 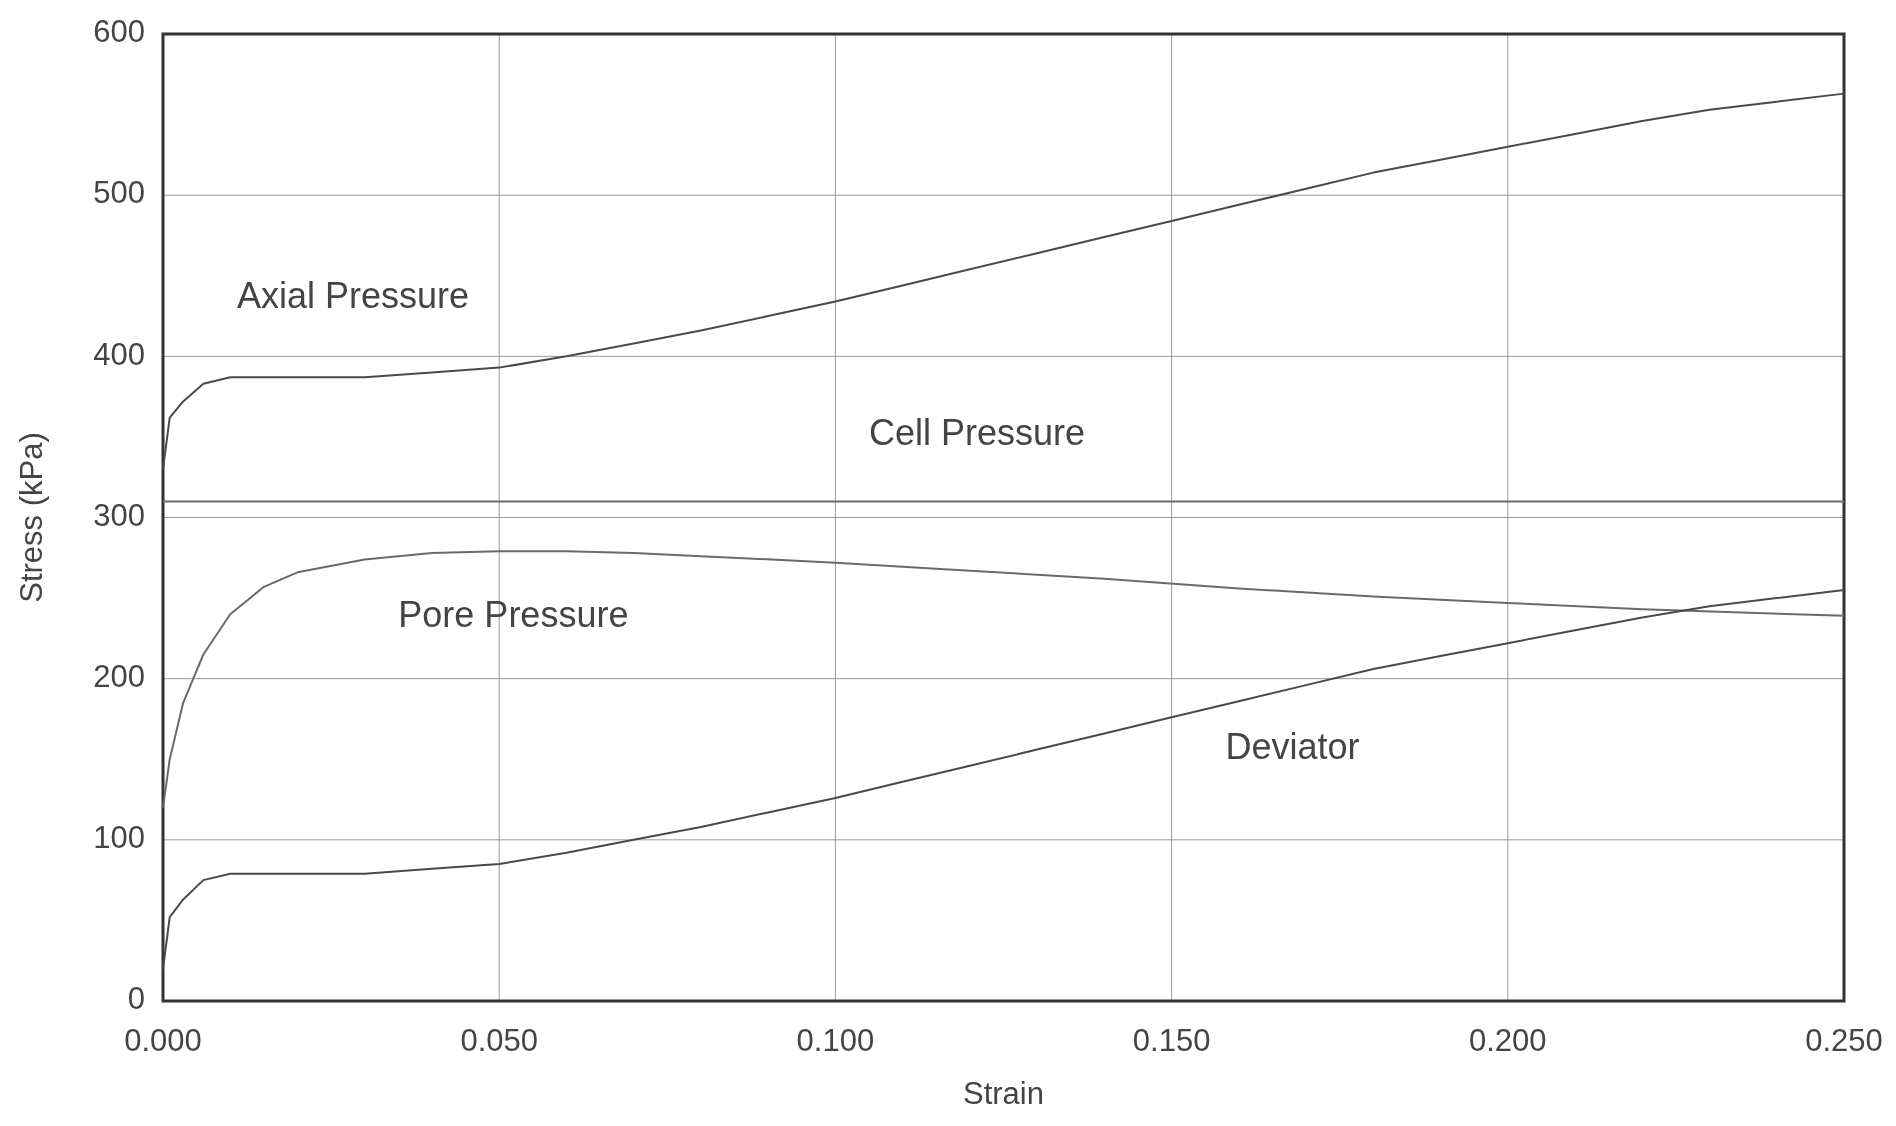 I want to click on x-tick-label: 0.000, so click(x=163, y=1040).